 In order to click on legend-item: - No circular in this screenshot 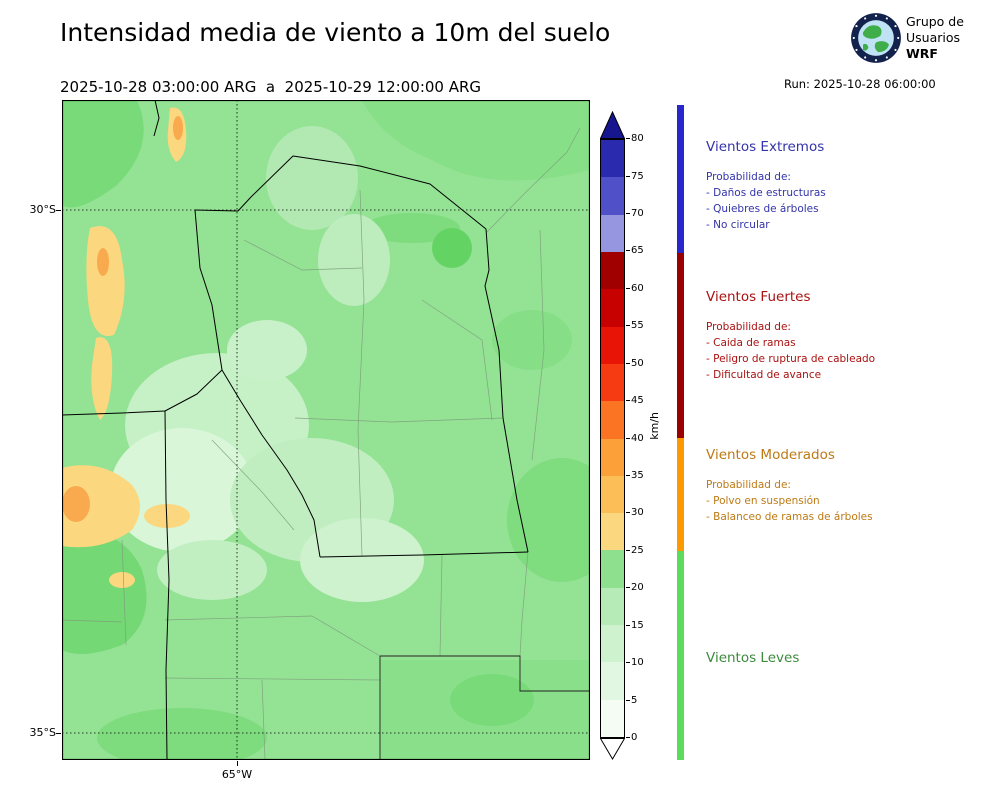, I will do `click(738, 225)`.